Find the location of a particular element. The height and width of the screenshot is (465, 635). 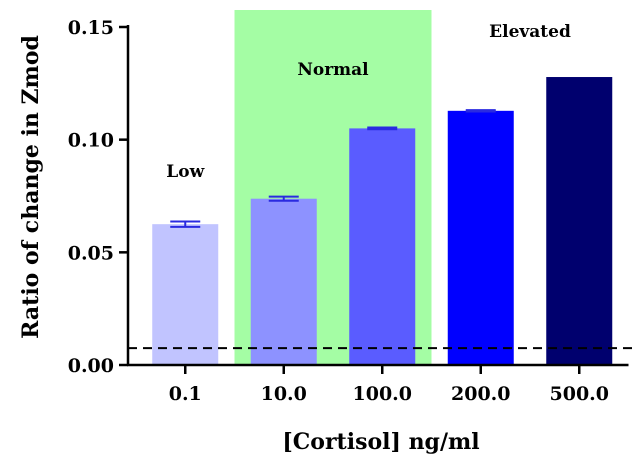

x-tick-label: 10.0 is located at coordinates (284, 394).